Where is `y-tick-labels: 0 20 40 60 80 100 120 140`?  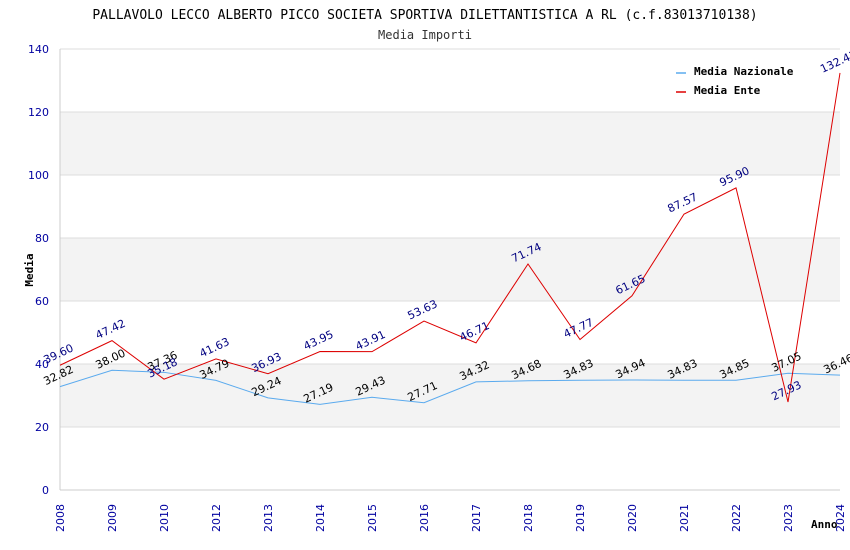 y-tick-labels: 0 20 40 60 80 100 120 140 is located at coordinates (38, 270).